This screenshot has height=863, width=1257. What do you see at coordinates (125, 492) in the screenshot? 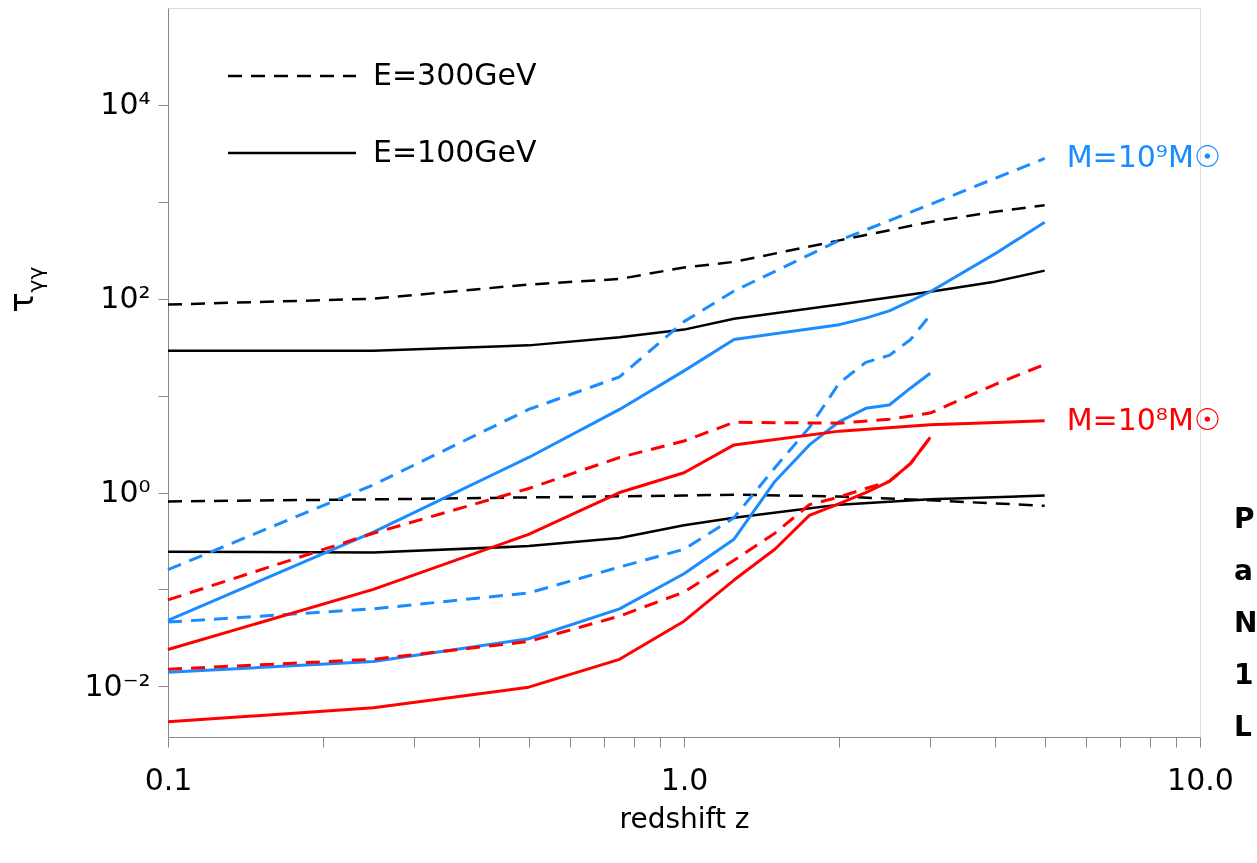
I see `y-tick-label: 10⁰` at bounding box center [125, 492].